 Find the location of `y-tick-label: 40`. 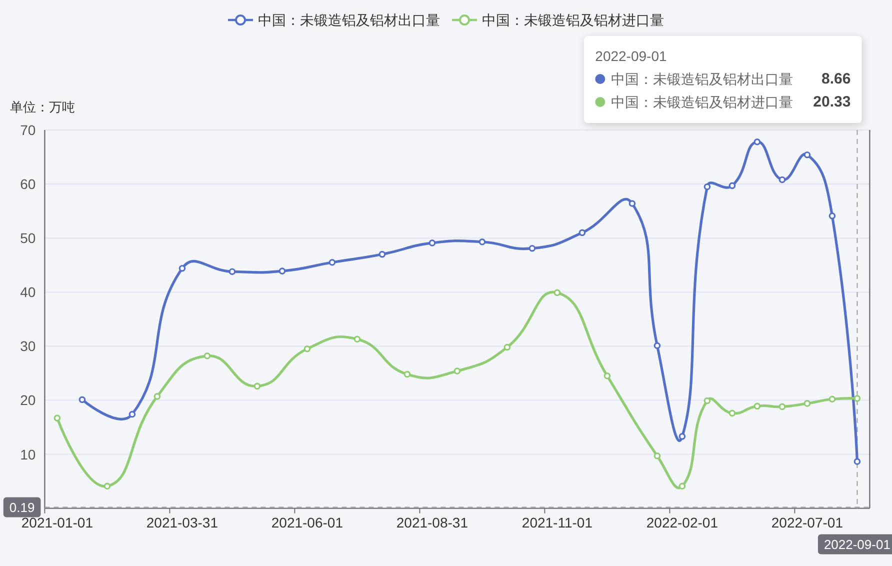

y-tick-label: 40 is located at coordinates (28, 292).